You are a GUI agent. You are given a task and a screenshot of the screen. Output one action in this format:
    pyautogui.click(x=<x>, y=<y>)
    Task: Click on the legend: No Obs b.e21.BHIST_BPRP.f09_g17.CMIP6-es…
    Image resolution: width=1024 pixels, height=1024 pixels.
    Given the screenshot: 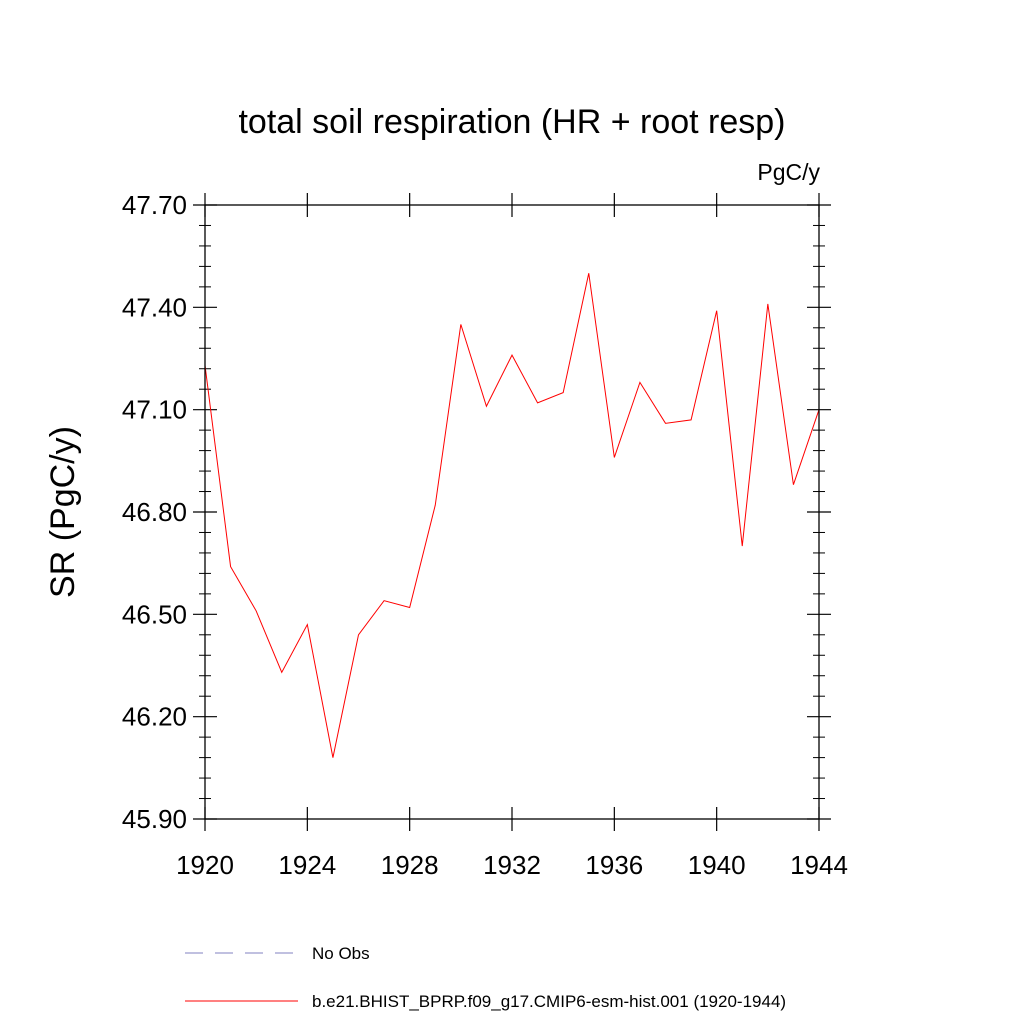 What is the action you would take?
    pyautogui.click(x=485, y=977)
    